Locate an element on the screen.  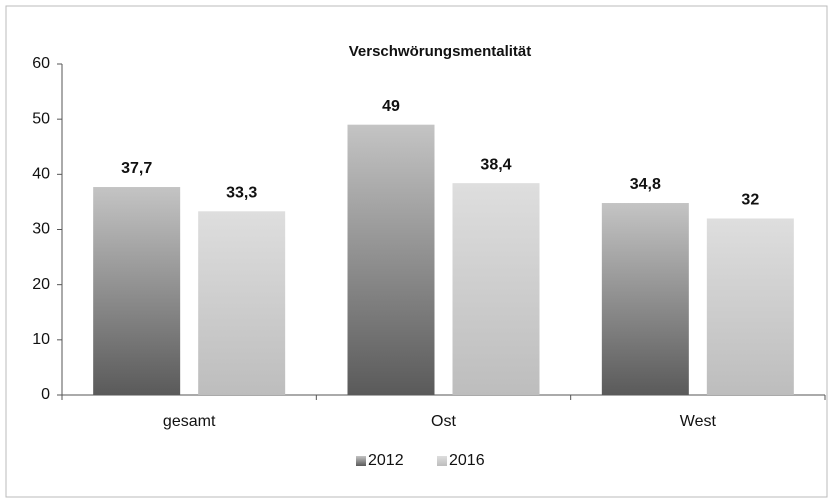
y-tick-label: 60 is located at coordinates (41, 63).